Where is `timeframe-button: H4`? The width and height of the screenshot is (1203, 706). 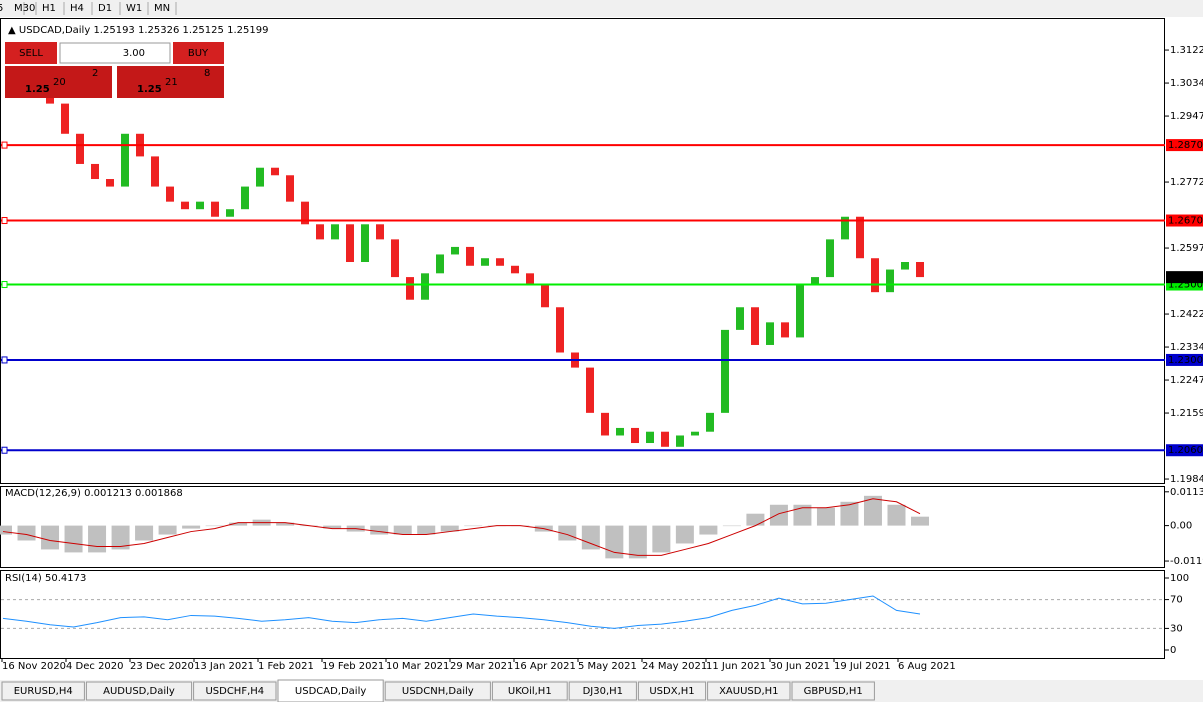 timeframe-button: H4 is located at coordinates (77, 8).